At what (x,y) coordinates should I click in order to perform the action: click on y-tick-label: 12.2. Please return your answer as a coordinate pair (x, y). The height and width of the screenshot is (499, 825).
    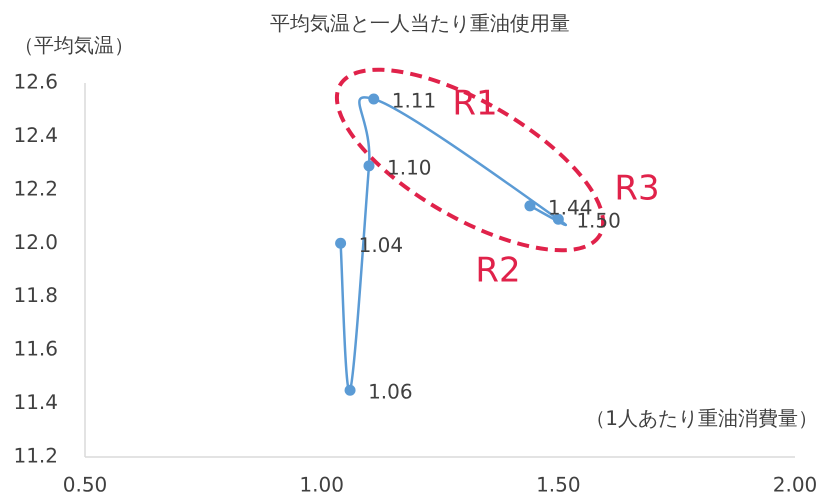
    Looking at the image, I should click on (35, 188).